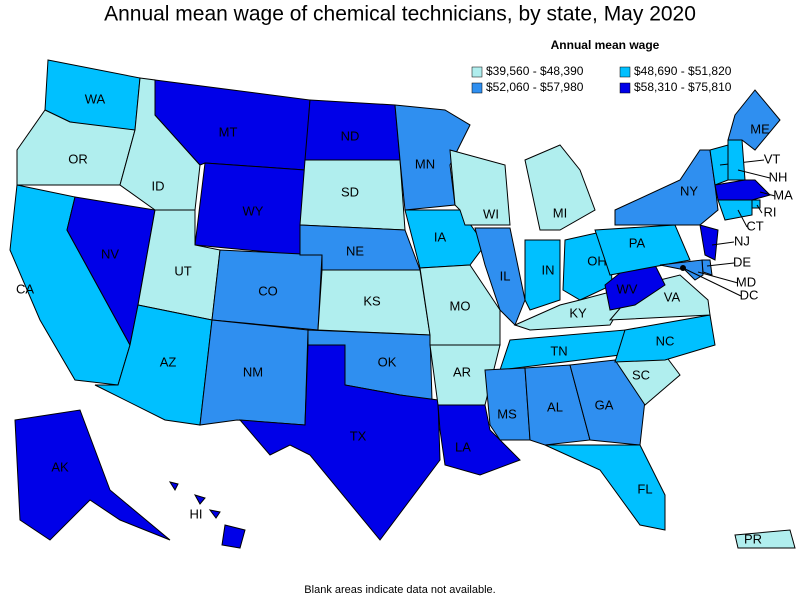  What do you see at coordinates (425, 163) in the screenshot?
I see `state-label: MN` at bounding box center [425, 163].